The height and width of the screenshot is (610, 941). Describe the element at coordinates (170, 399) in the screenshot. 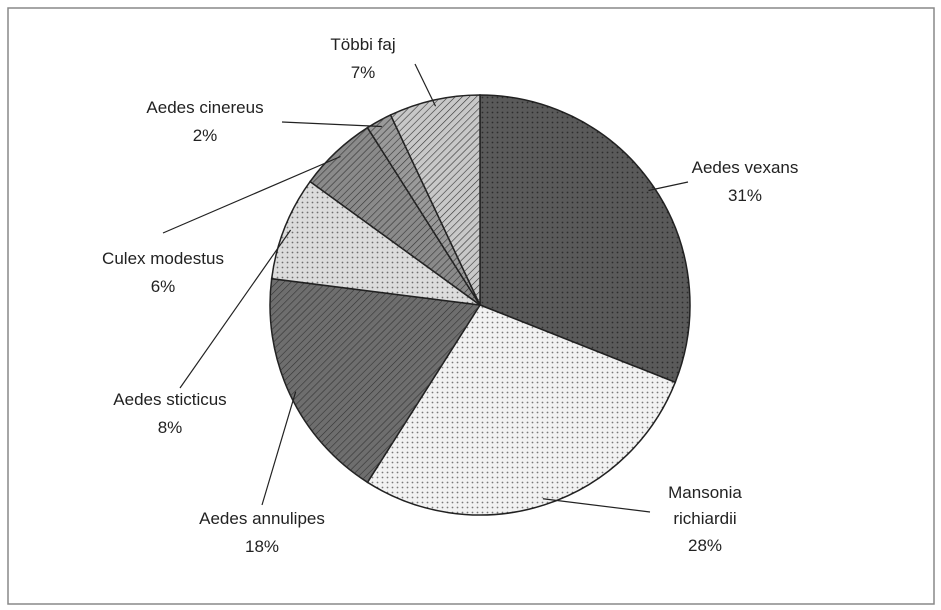

I see `category-label: Aedes sticticus` at that location.